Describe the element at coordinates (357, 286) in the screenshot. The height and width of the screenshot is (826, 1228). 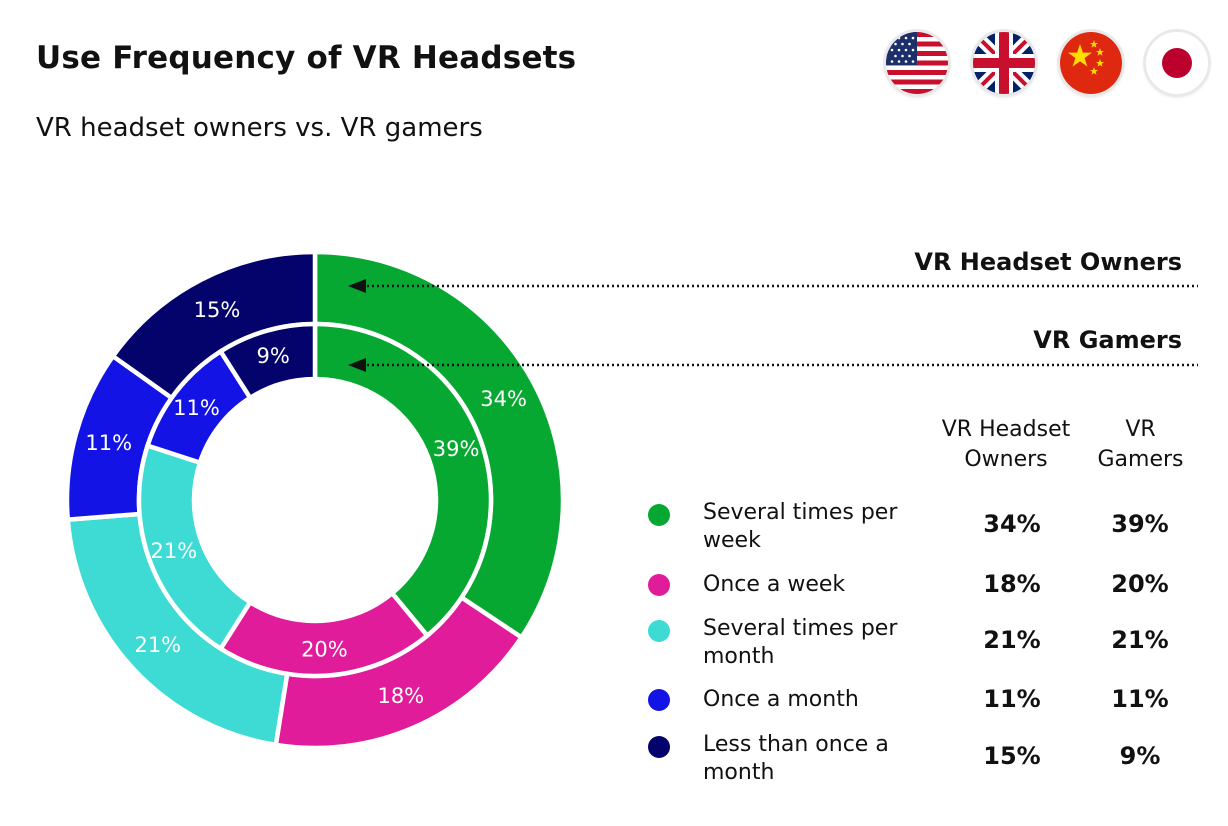
I see `owners-pointer-arrow` at that location.